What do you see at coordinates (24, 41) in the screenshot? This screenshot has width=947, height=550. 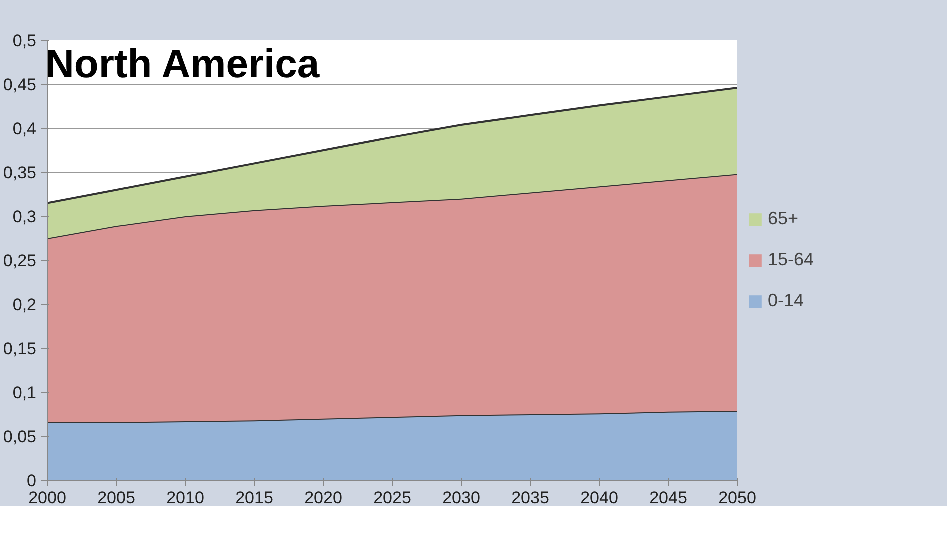 I see `y-tick-label: 0,5` at bounding box center [24, 41].